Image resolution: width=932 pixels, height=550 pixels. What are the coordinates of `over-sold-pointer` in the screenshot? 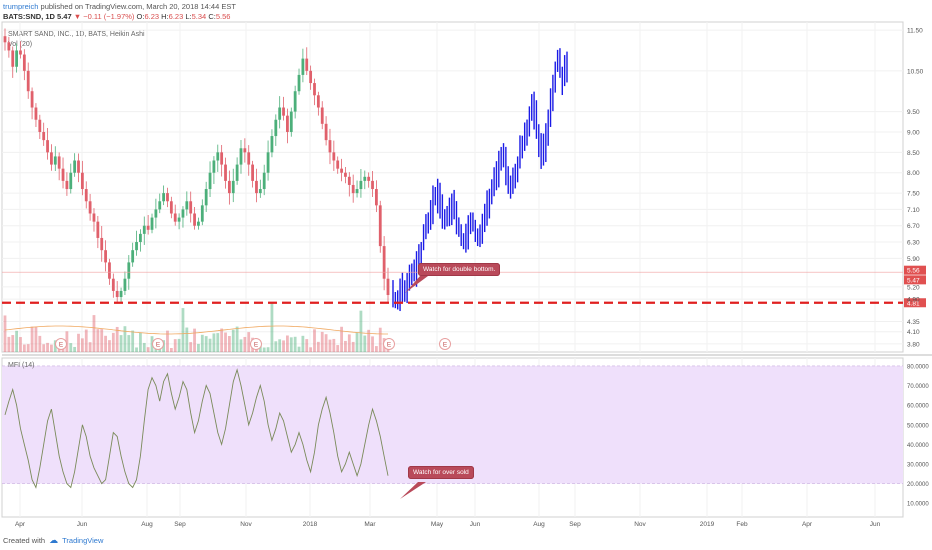 It's located at (413, 490).